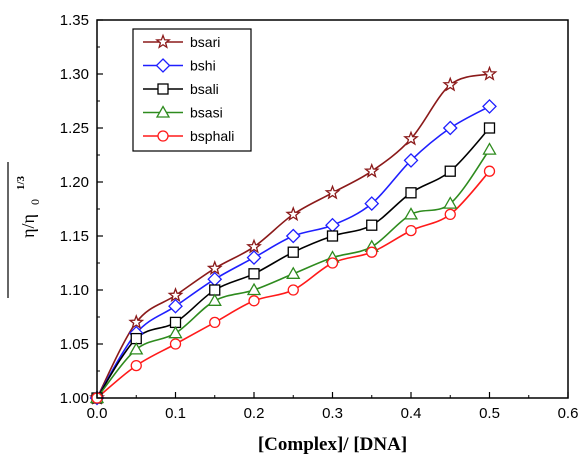 This screenshot has height=462, width=582. What do you see at coordinates (206, 113) in the screenshot?
I see `legend-label-bsasi: bsasi` at bounding box center [206, 113].